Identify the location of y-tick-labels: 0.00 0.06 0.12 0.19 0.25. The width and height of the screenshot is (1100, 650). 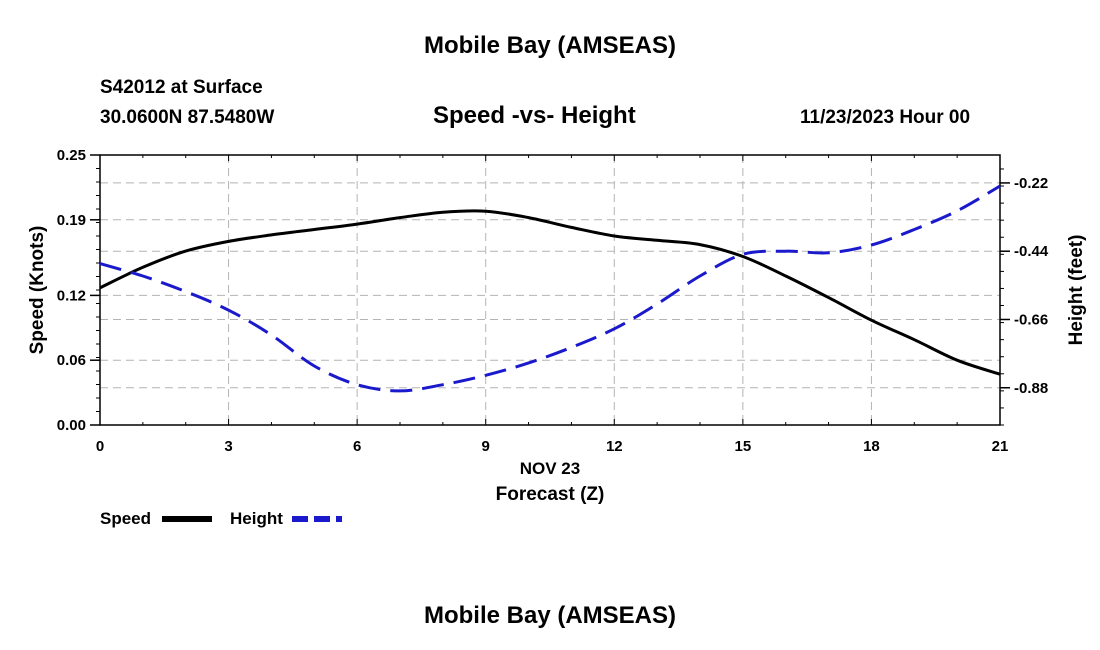
(78, 290).